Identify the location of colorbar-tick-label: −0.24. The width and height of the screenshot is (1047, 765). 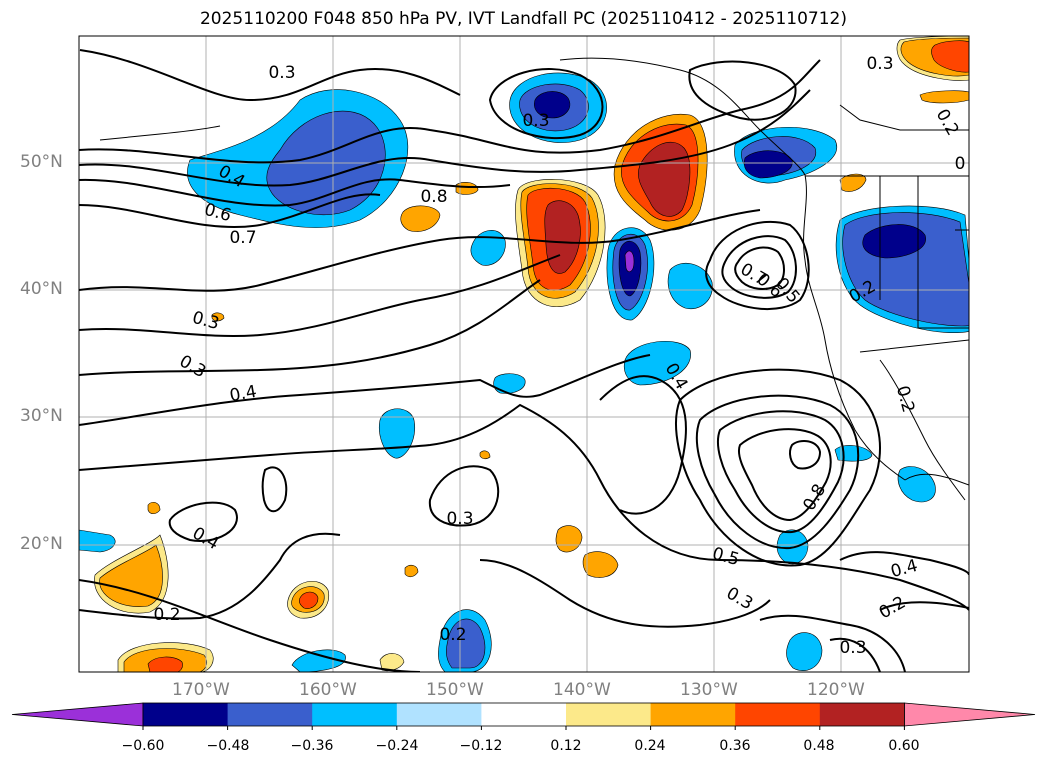
(397, 746).